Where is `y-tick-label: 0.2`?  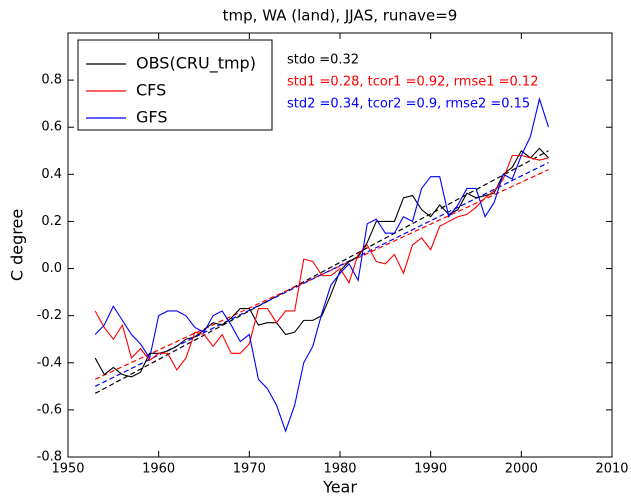 y-tick-label: 0.2 is located at coordinates (51, 221).